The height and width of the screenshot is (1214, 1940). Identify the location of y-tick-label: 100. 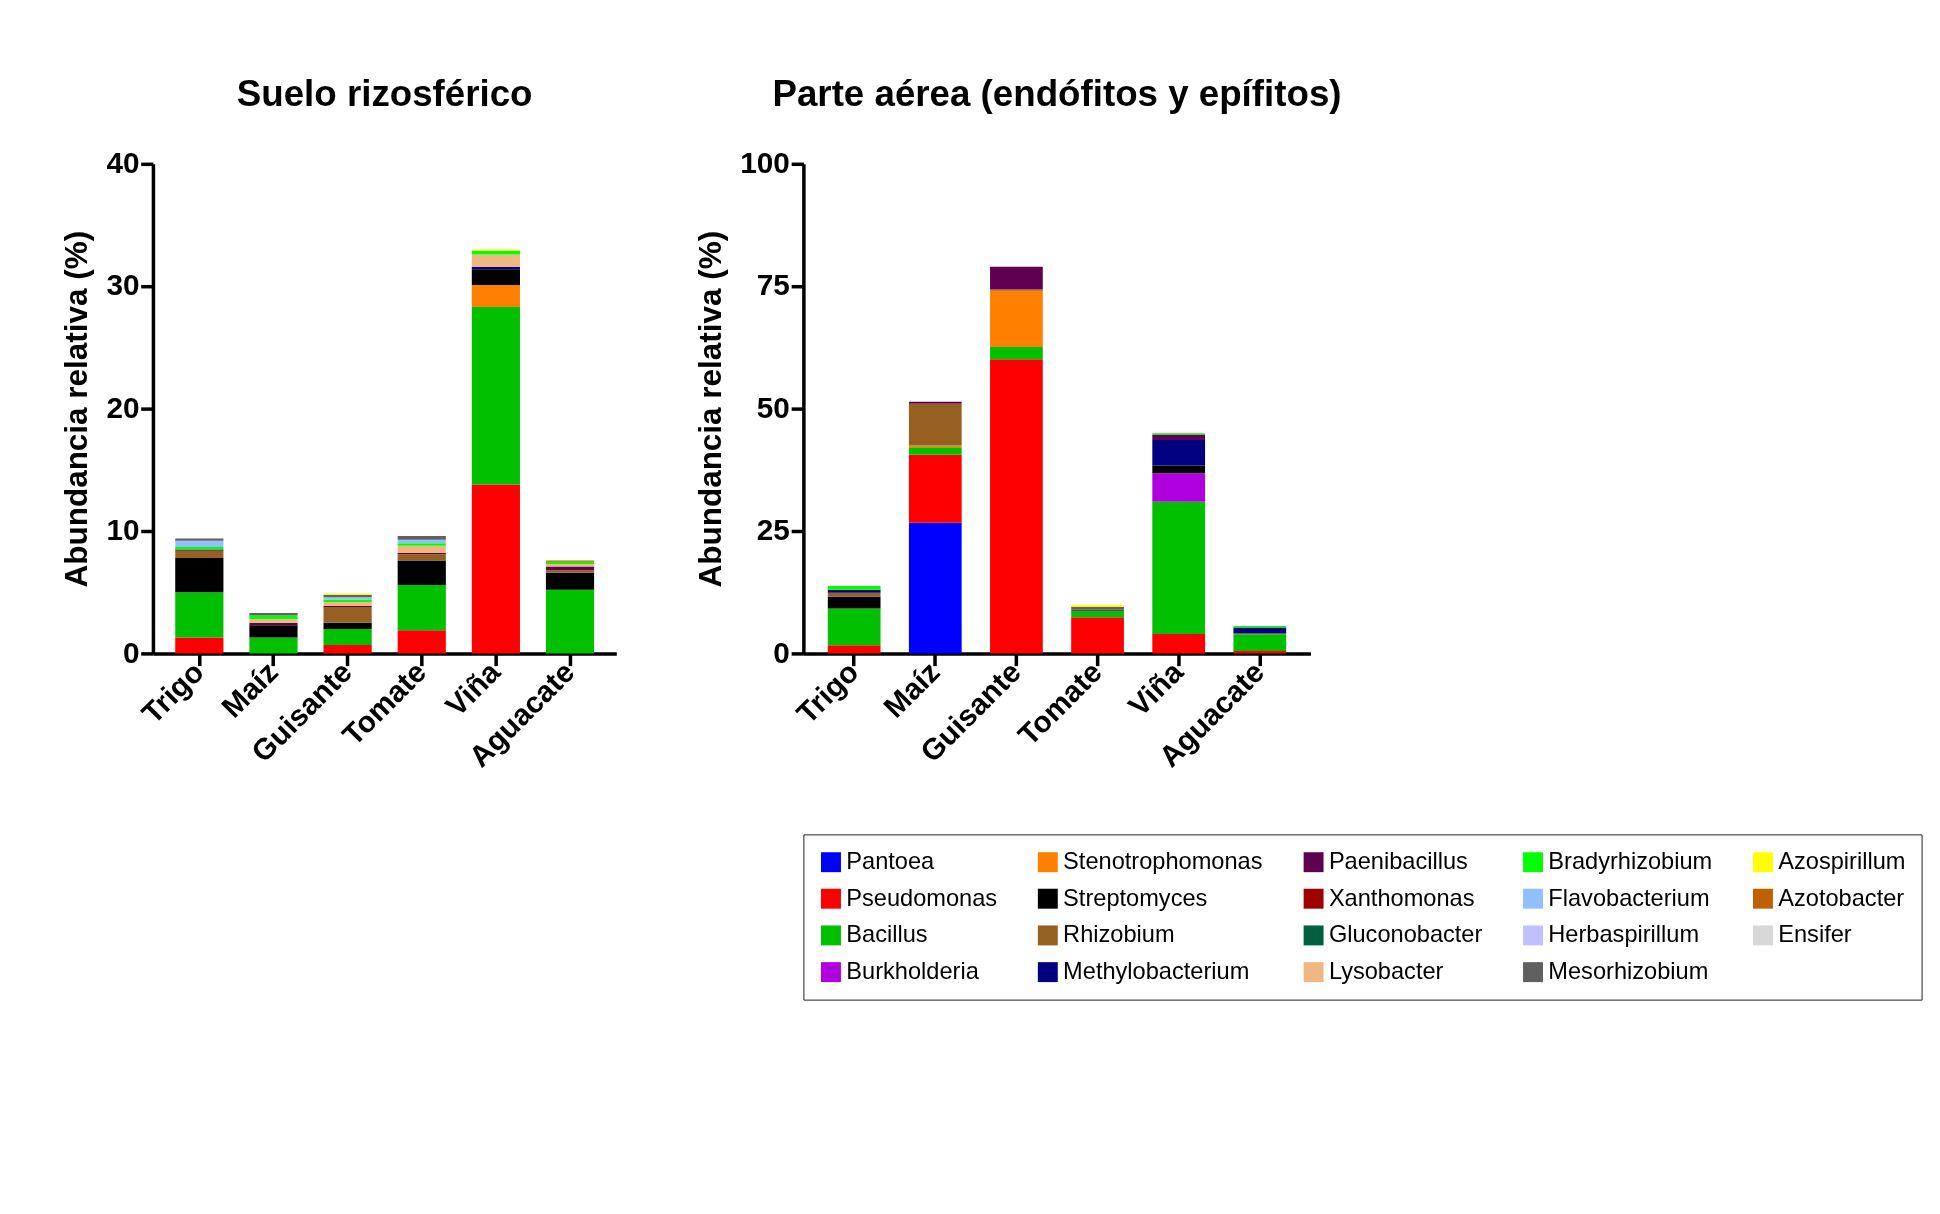
(765, 163).